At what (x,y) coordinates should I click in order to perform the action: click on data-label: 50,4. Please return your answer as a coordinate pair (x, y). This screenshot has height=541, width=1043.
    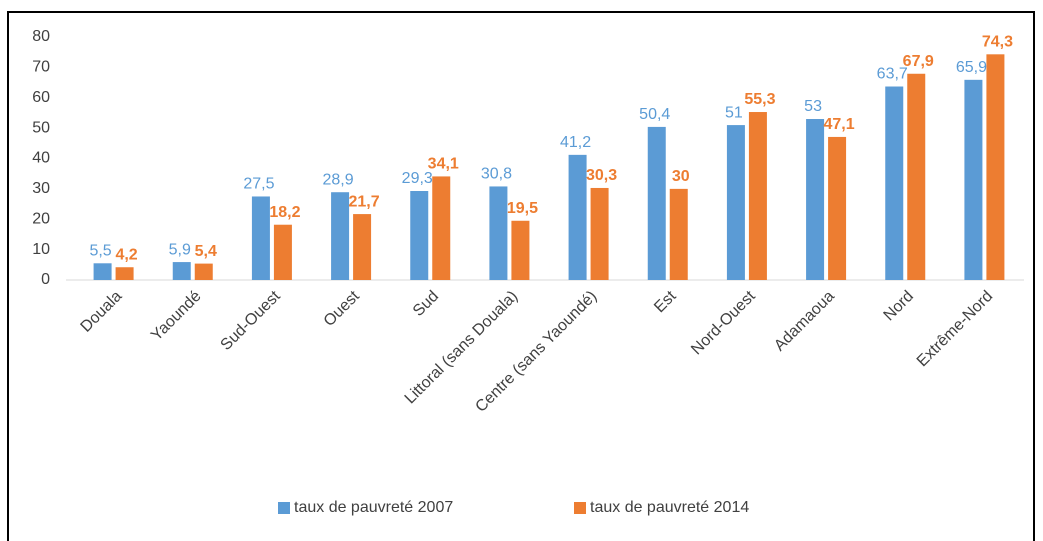
    Looking at the image, I should click on (654, 114).